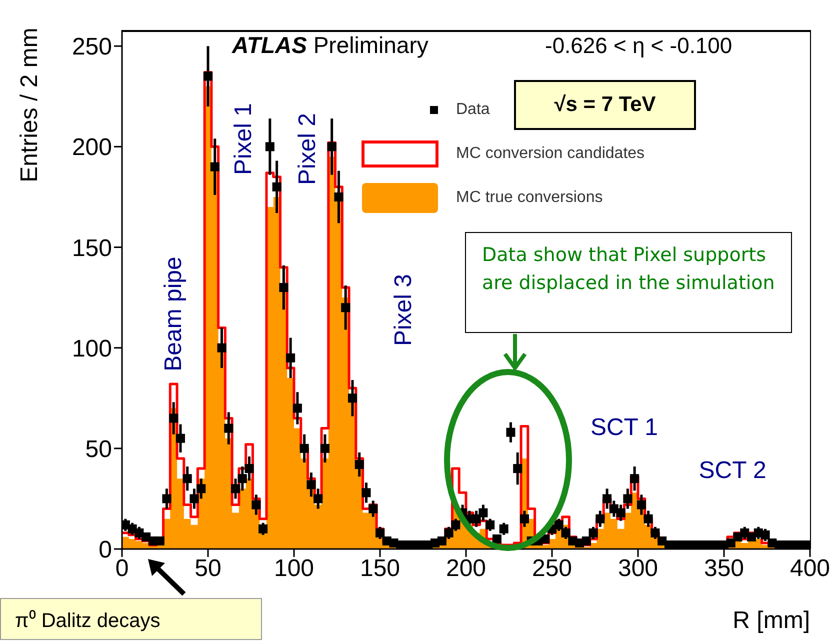 The height and width of the screenshot is (641, 832). Describe the element at coordinates (308, 148) in the screenshot. I see `annotation: Pixel 2` at that location.